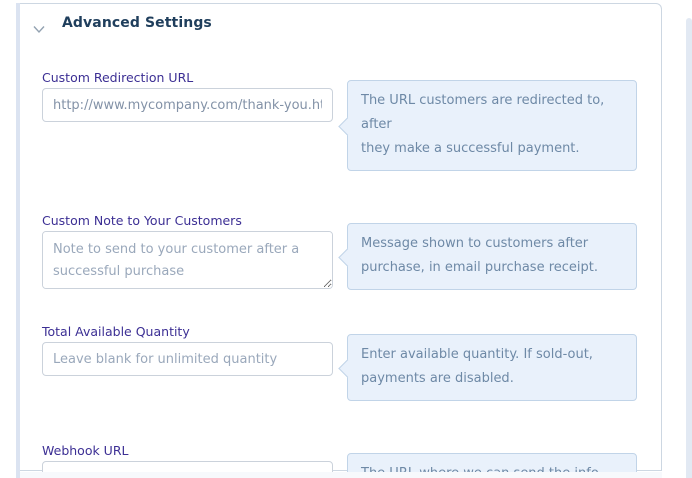 The height and width of the screenshot is (478, 692). What do you see at coordinates (142, 220) in the screenshot?
I see `custom-note-label: Custom Note to Your Customers` at bounding box center [142, 220].